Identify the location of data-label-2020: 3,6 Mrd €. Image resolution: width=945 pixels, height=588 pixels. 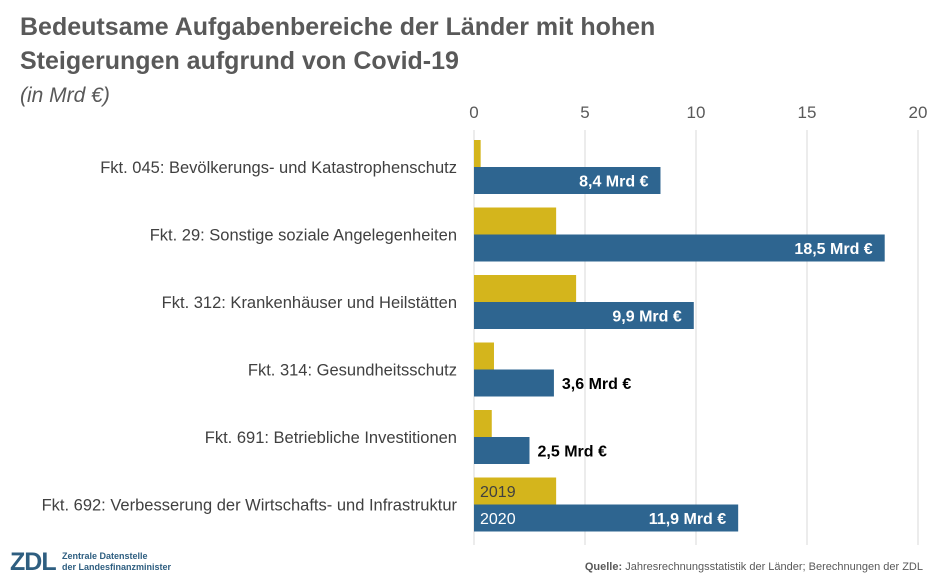
(596, 384).